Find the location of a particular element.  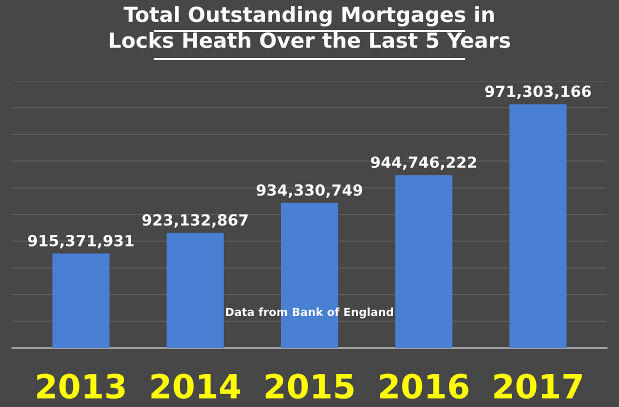

chart-title: Total Outstanding Mortgages in Locks Heath Over the Last 5 Years is located at coordinates (310, 27).